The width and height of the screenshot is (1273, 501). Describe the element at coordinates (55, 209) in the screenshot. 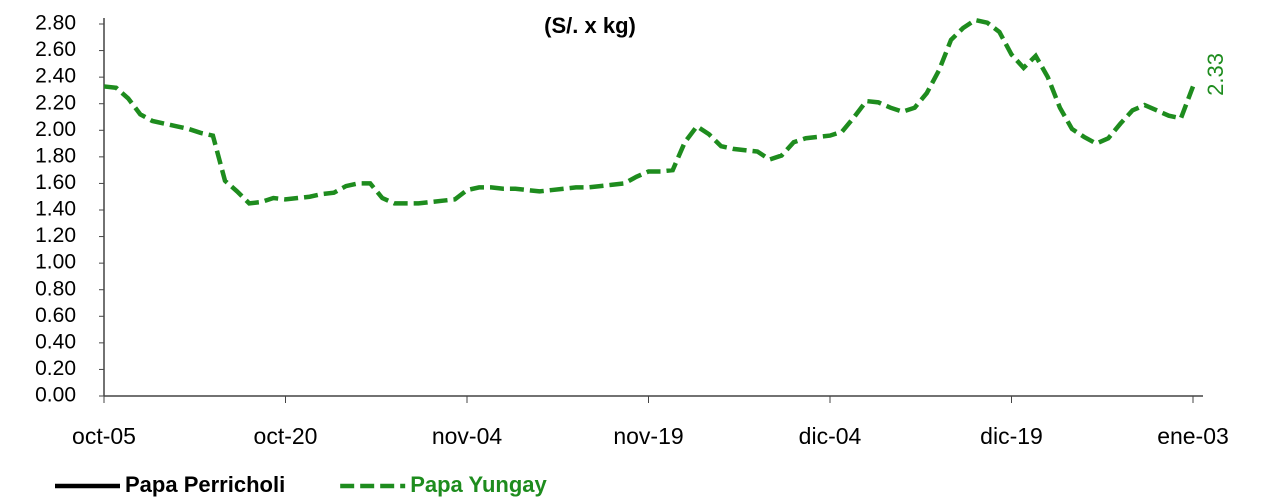

I see `y-tick-label: 1.40` at that location.